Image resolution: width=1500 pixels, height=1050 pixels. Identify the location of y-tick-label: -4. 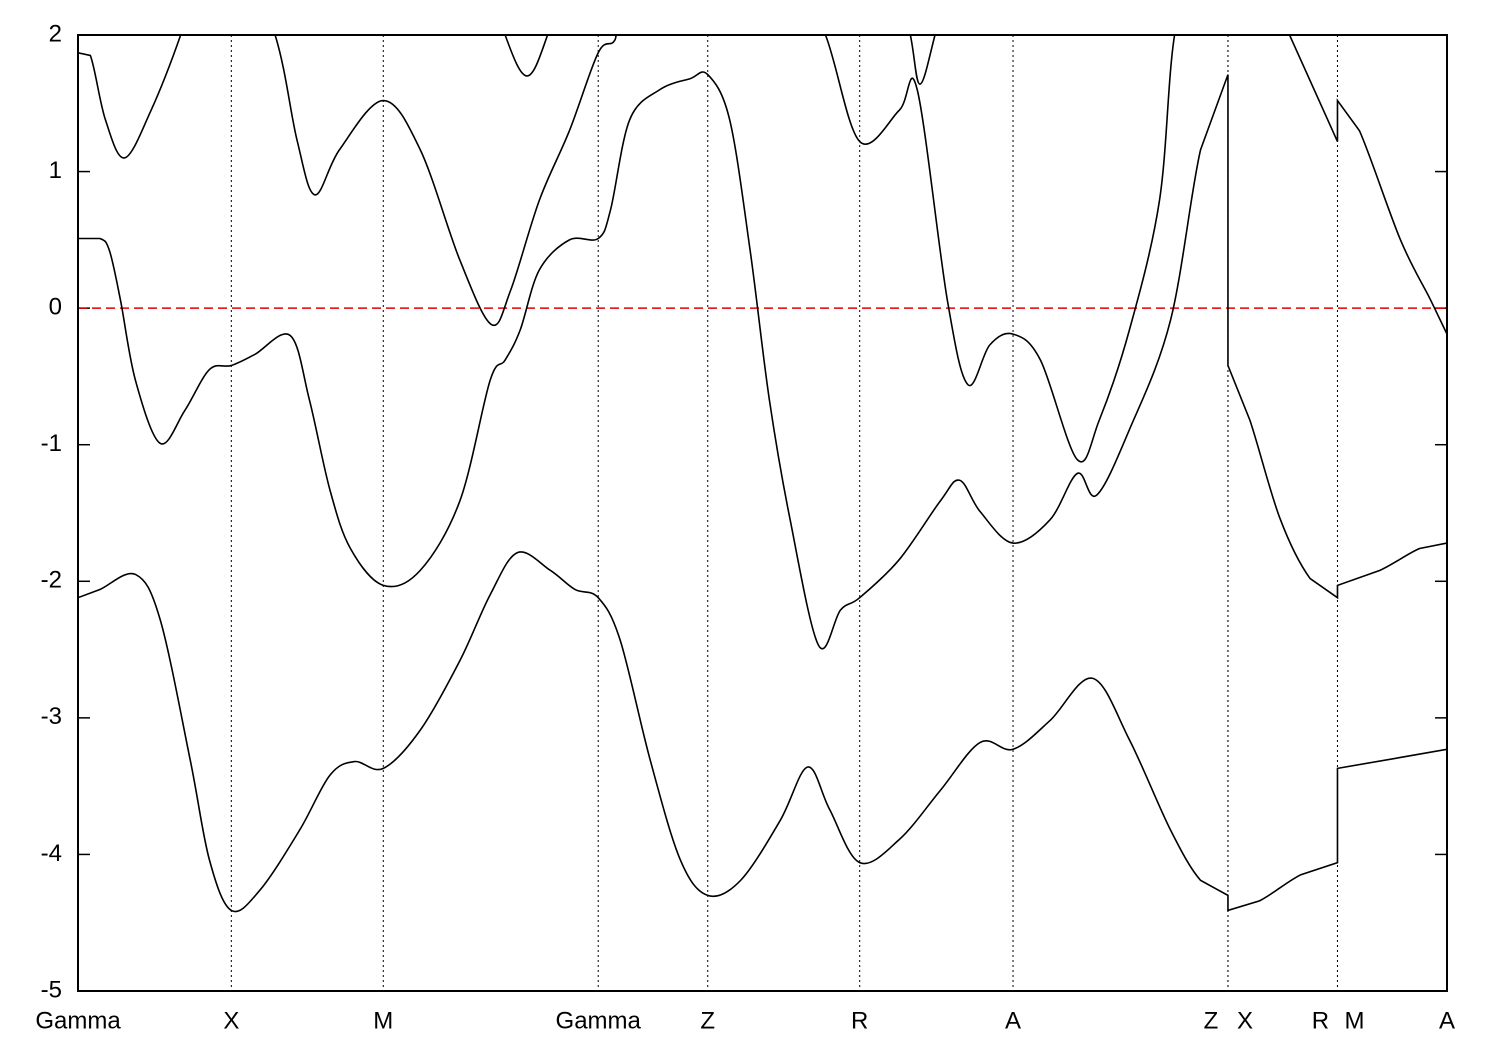
(51, 853).